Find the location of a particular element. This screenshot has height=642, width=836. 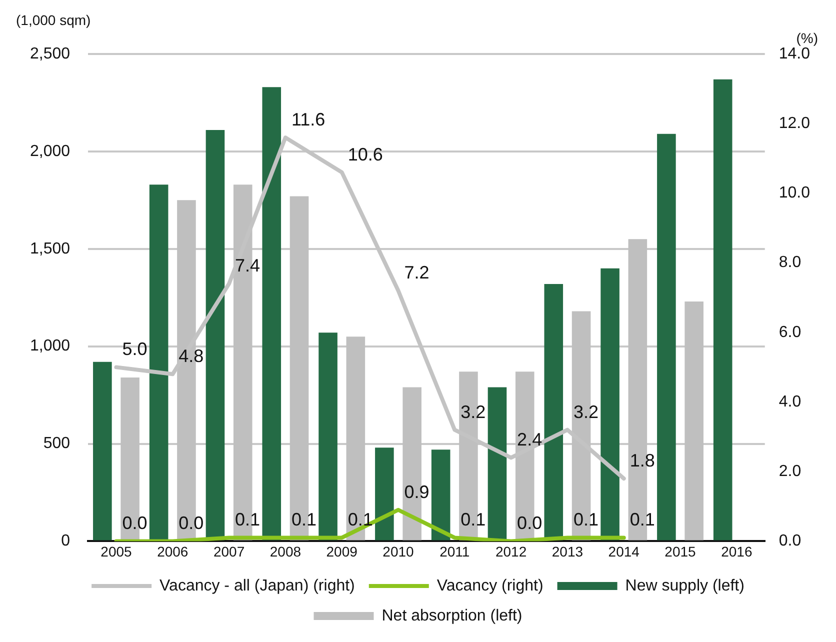

y2-tick-label: 12.0 is located at coordinates (794, 123).